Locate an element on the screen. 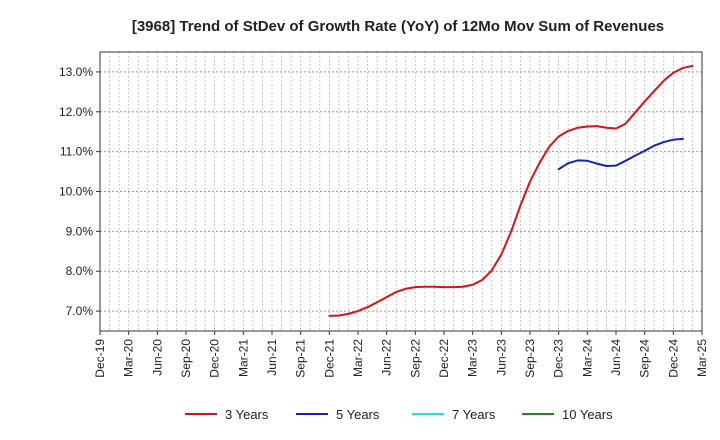 The height and width of the screenshot is (440, 720). x-tick-label: Dec-22 is located at coordinates (444, 358).